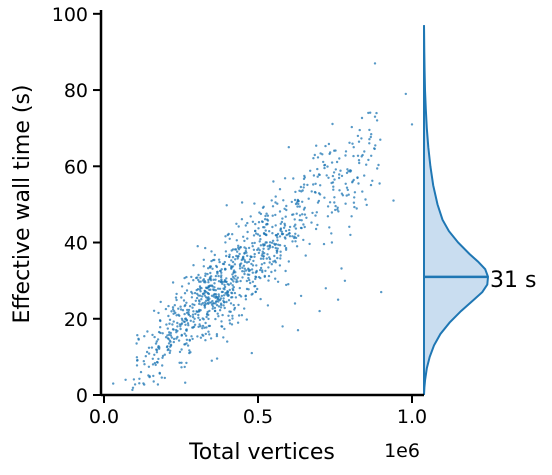  What do you see at coordinates (76, 320) in the screenshot?
I see `y-tick-label: 20` at bounding box center [76, 320].